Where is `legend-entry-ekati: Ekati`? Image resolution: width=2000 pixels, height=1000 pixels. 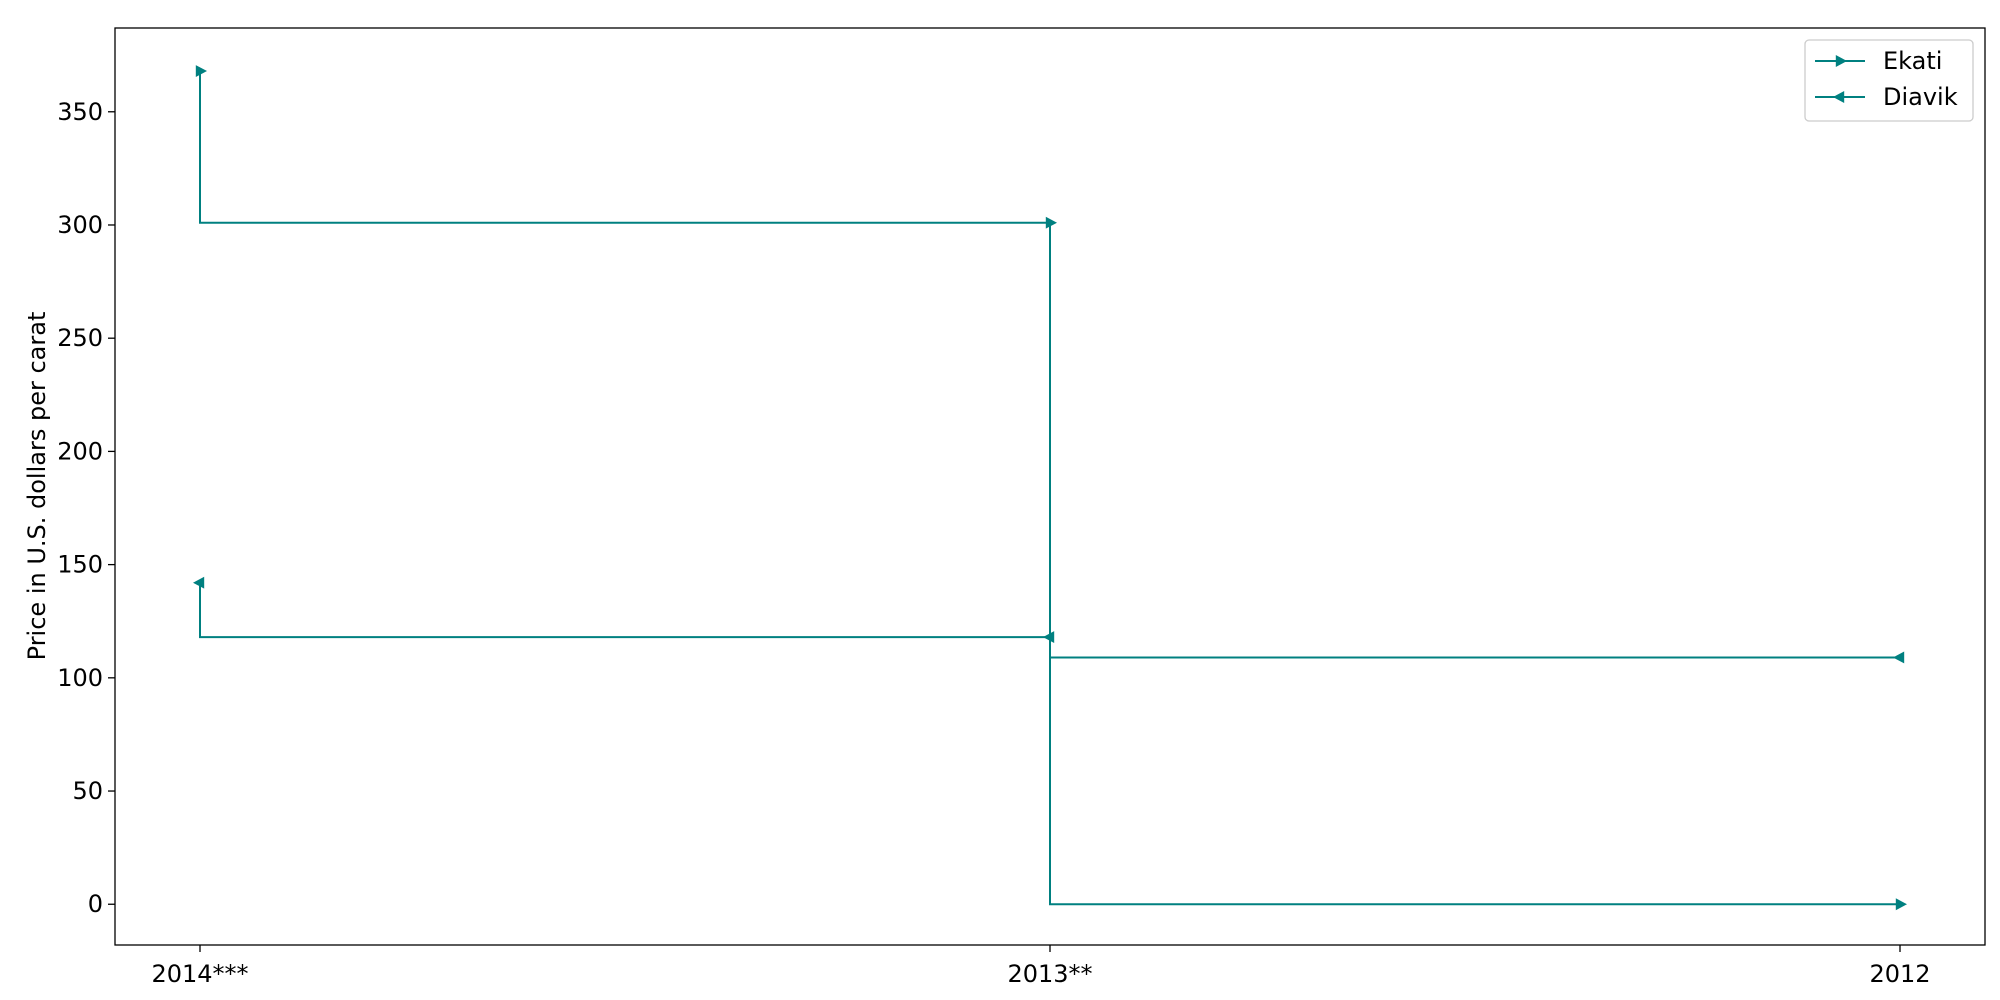 legend-entry-ekati: Ekati is located at coordinates (1878, 61).